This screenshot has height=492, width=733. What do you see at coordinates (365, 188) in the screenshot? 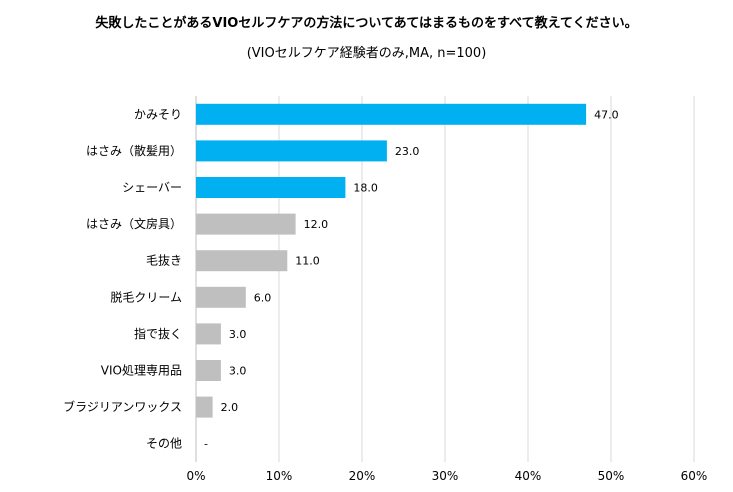
I see `data-label: 18.0` at bounding box center [365, 188].